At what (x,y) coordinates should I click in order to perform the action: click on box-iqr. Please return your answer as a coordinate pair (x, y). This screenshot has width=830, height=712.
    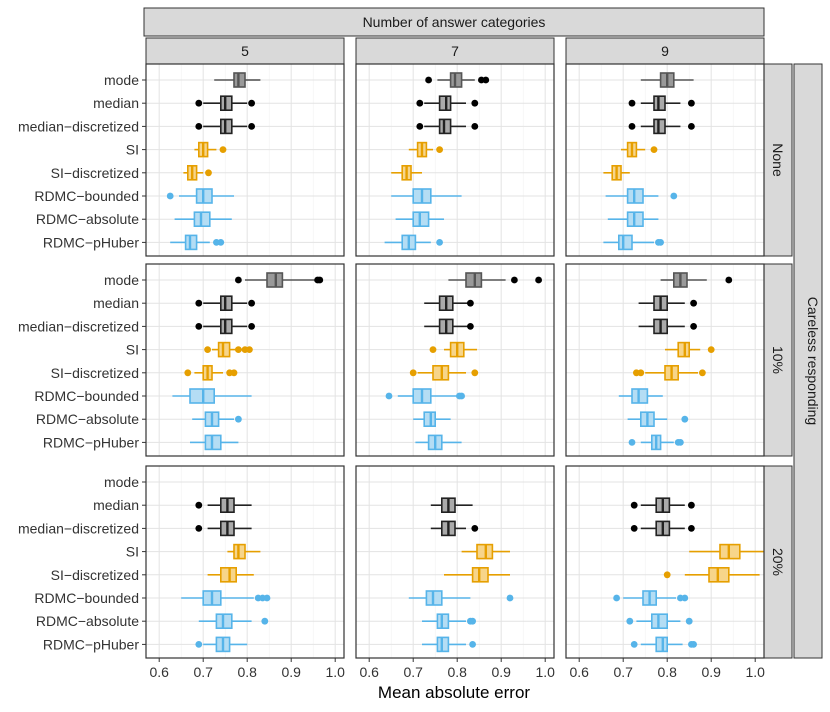
    Looking at the image, I should click on (625, 242).